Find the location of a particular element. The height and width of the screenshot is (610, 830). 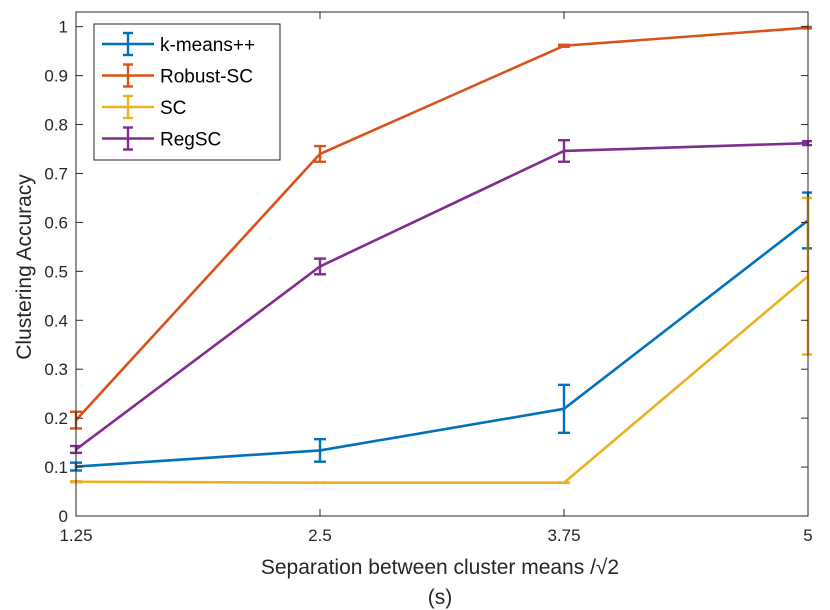

x-tick-label: 1.25 is located at coordinates (75, 535).